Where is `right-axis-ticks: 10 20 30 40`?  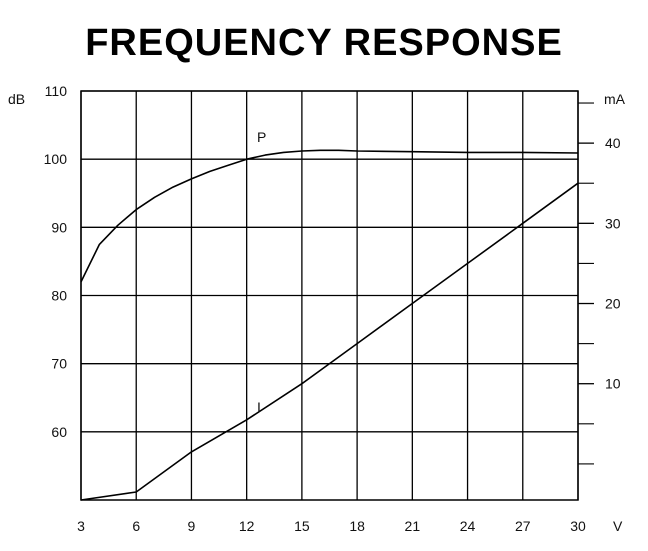 right-axis-ticks: 10 20 30 40 is located at coordinates (599, 263).